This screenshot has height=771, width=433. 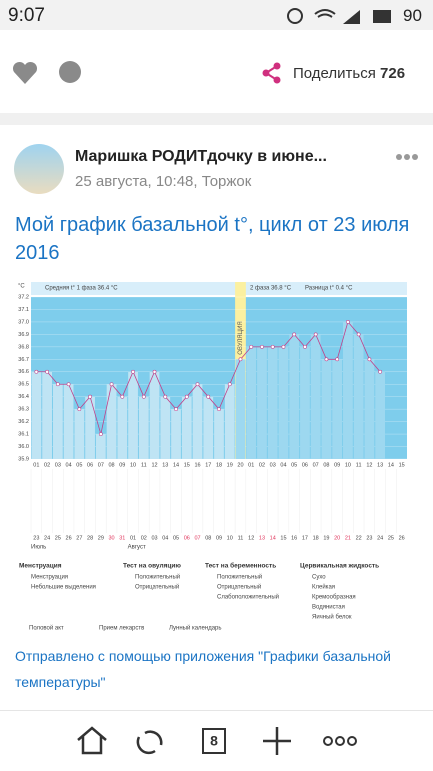 What do you see at coordinates (272, 73) in the screenshot?
I see `share-icon` at bounding box center [272, 73].